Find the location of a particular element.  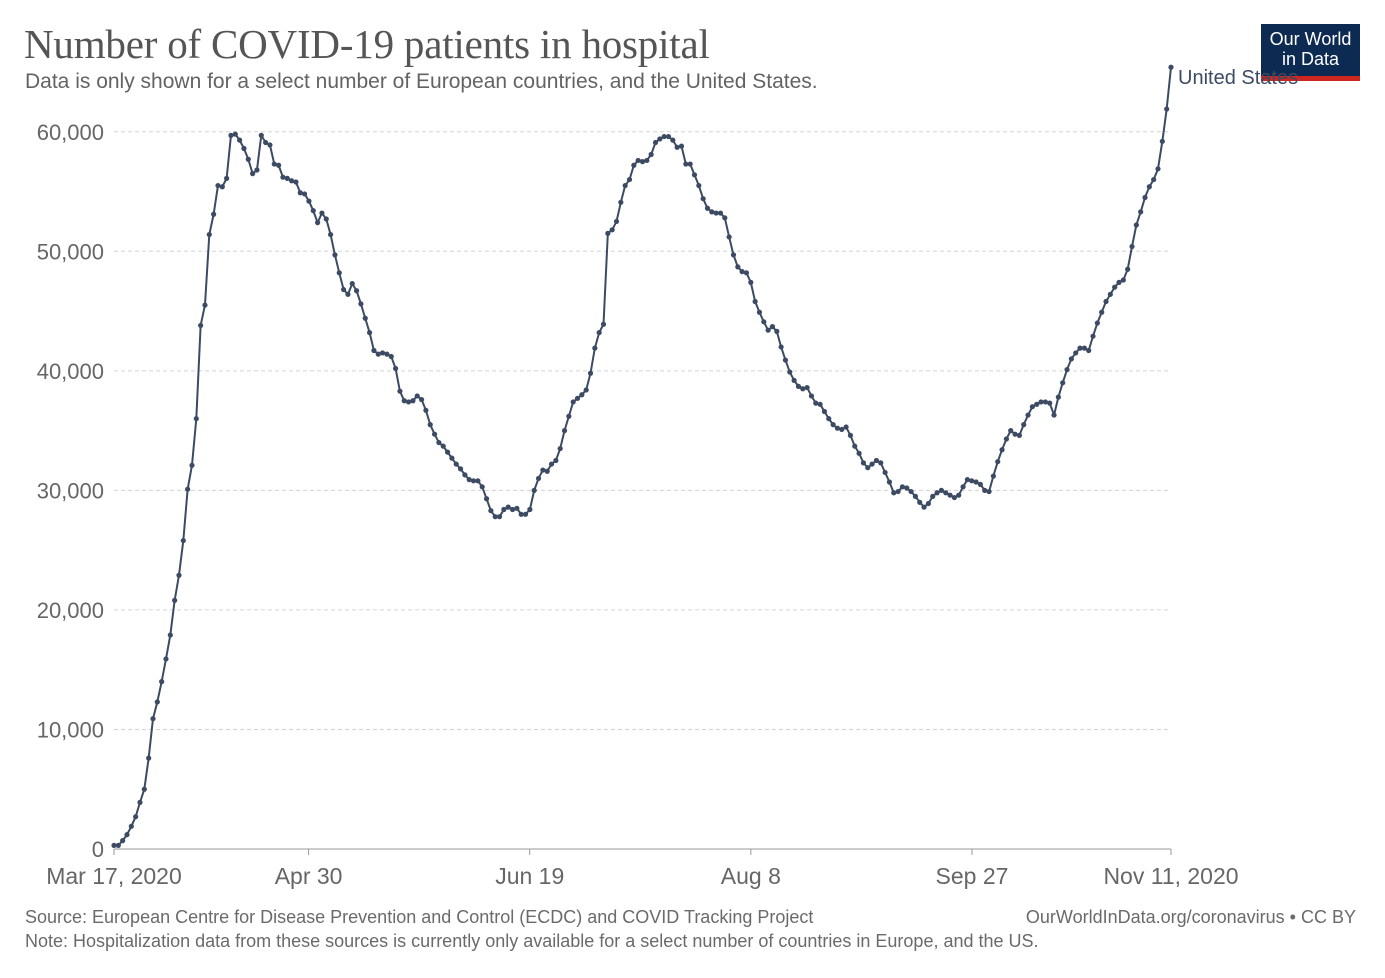

y-tick-label: 10,000 is located at coordinates (70, 729).